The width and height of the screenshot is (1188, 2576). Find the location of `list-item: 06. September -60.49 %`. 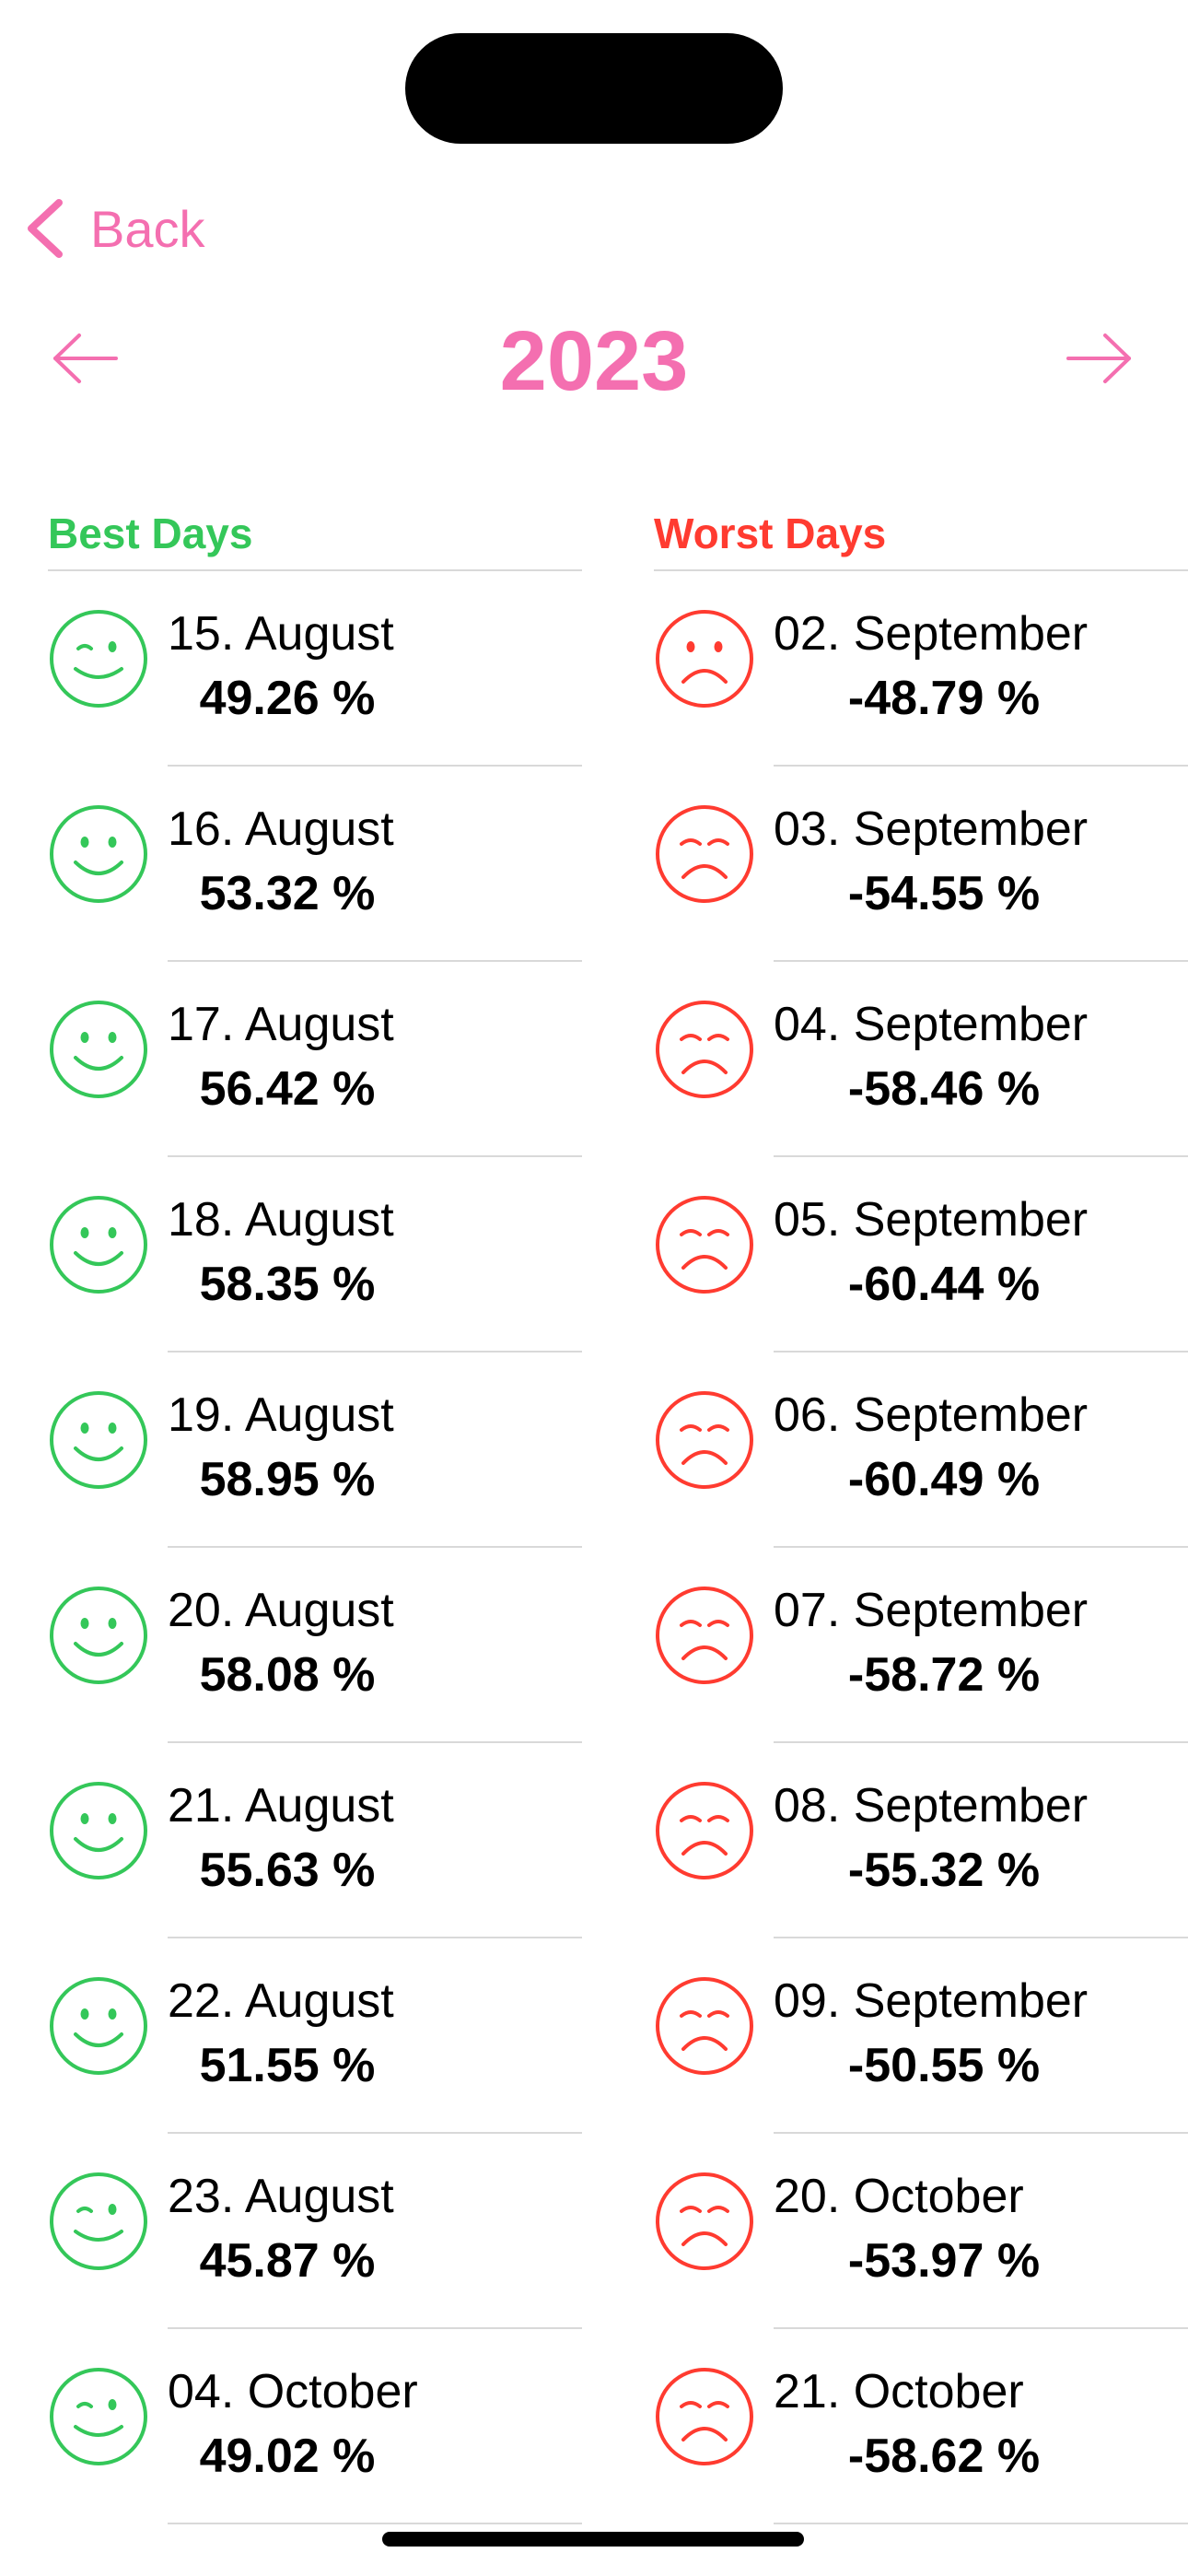

list-item: 06. September -60.49 % is located at coordinates (921, 1450).